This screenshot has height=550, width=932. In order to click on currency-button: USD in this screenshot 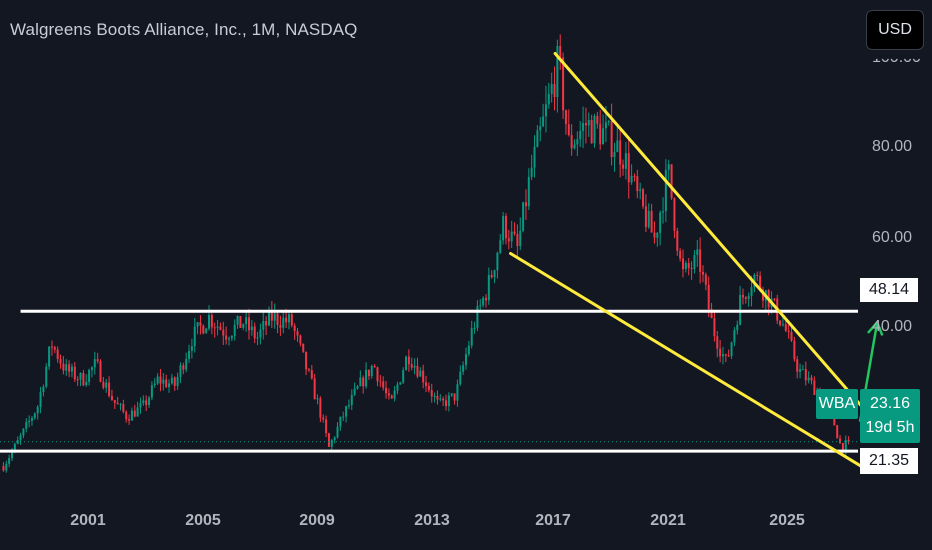, I will do `click(895, 30)`.